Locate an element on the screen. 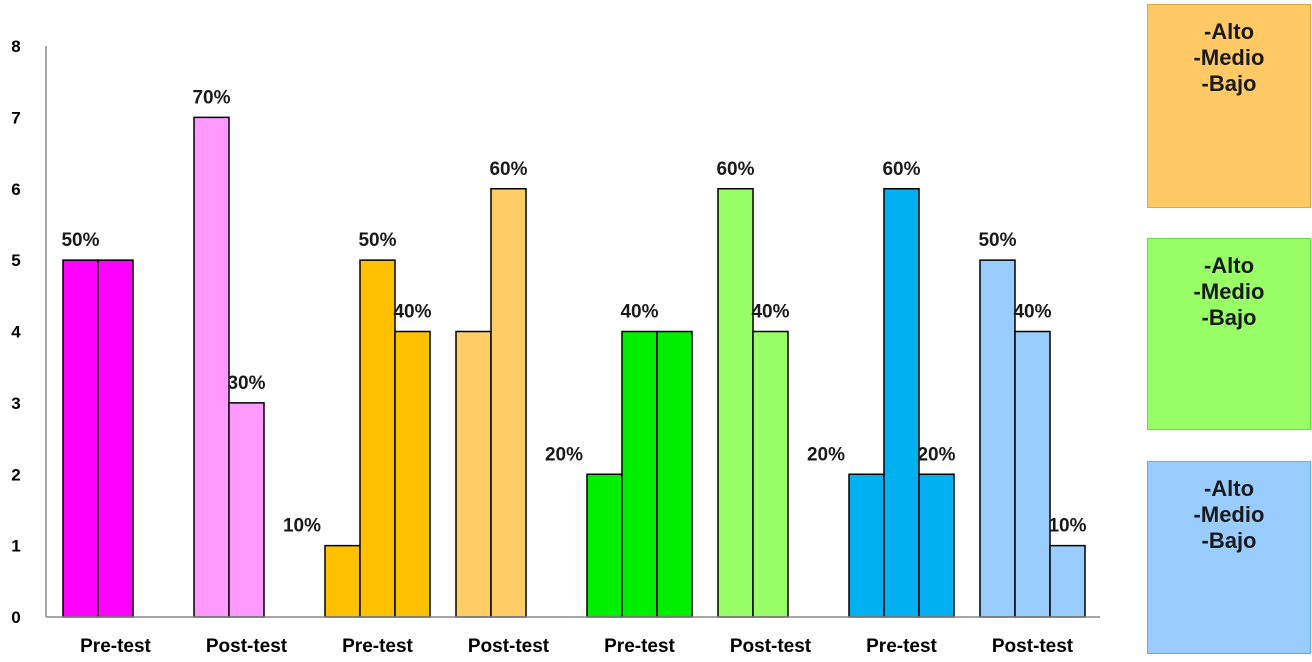 Image resolution: width=1312 pixels, height=662 pixels. y-tick-label: 4 is located at coordinates (16, 332).